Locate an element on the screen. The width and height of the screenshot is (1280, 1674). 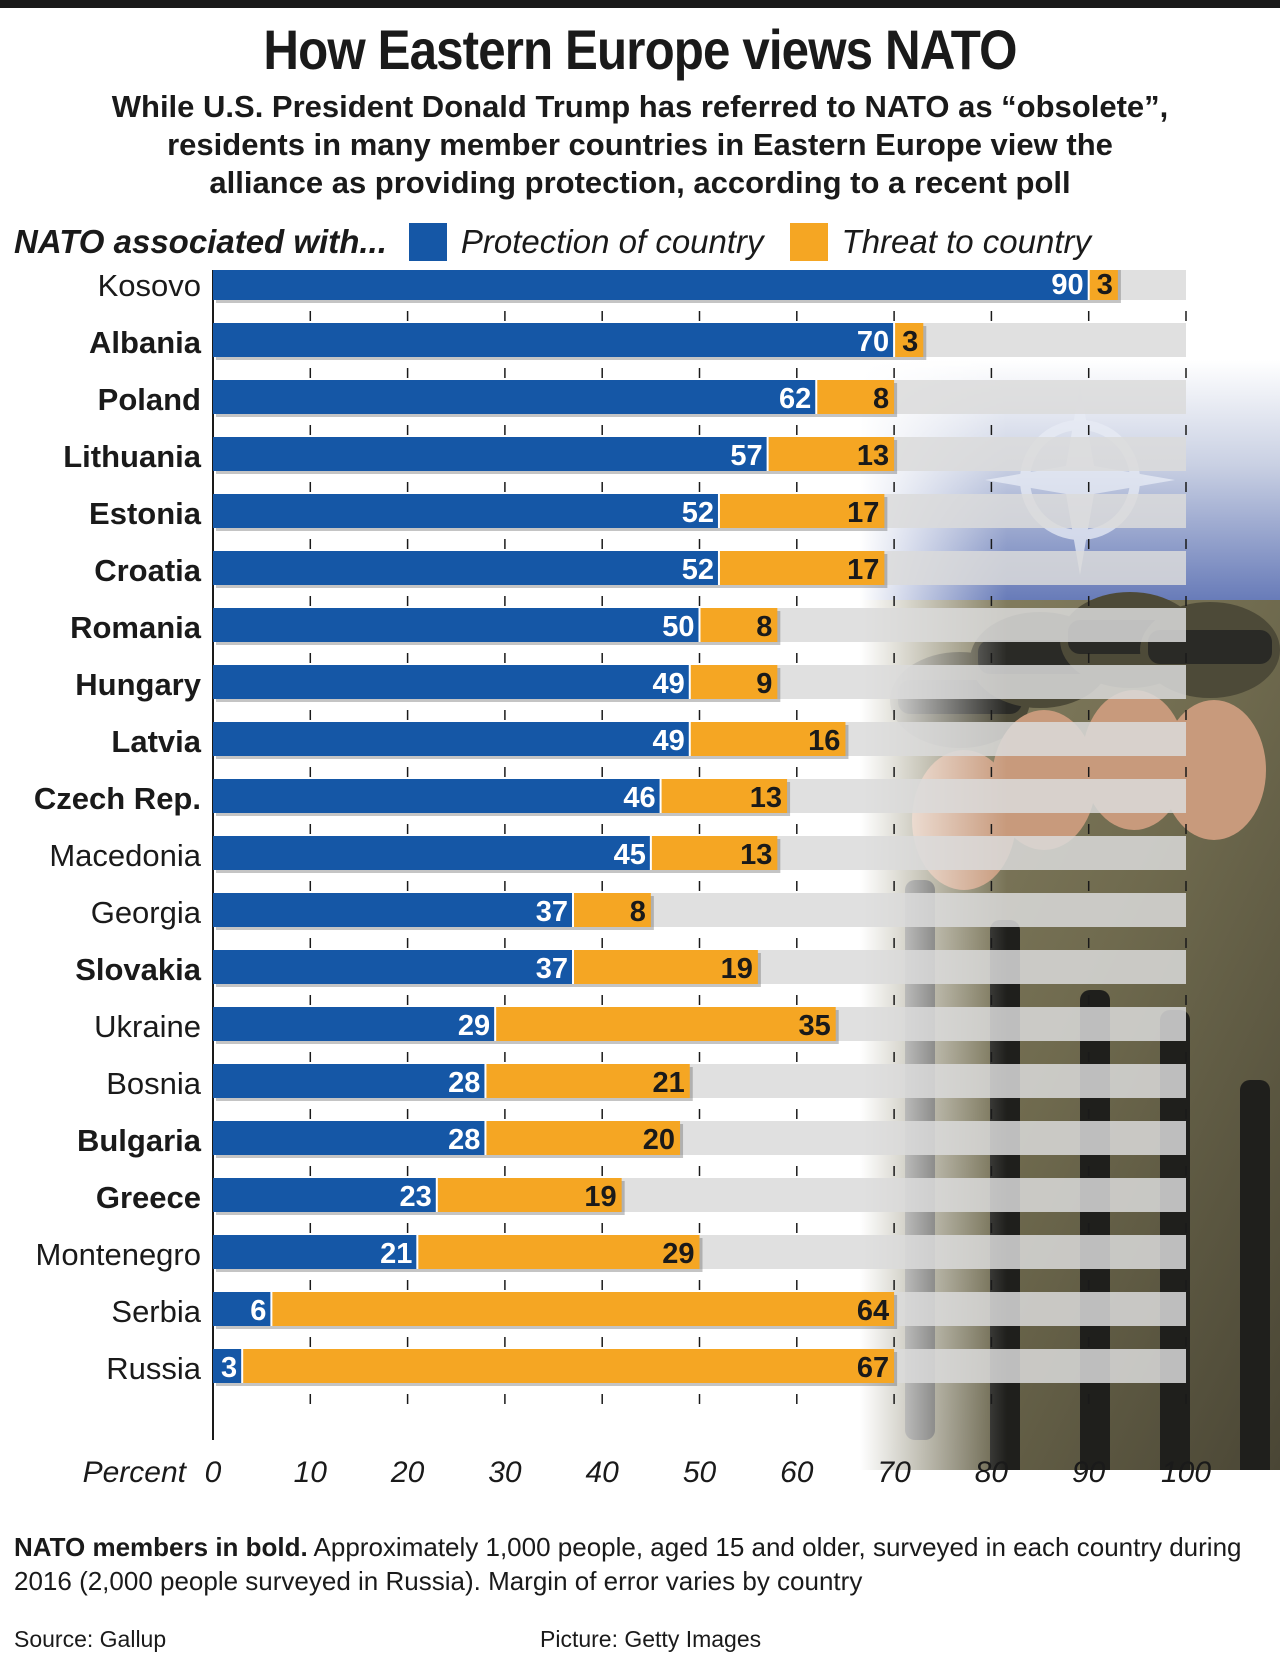
x-tick-label: 70 is located at coordinates (894, 1472).